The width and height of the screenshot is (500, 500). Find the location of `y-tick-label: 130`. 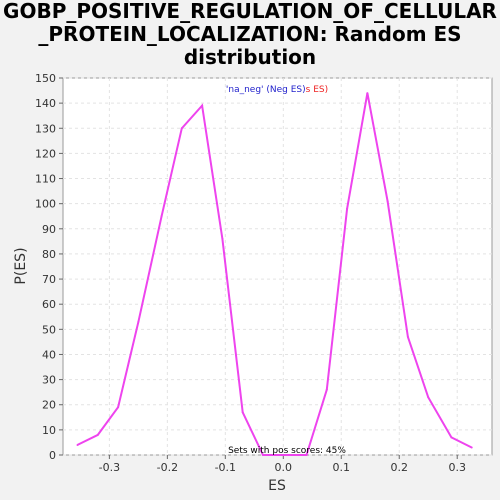

y-tick-label: 130 is located at coordinates (45, 128).